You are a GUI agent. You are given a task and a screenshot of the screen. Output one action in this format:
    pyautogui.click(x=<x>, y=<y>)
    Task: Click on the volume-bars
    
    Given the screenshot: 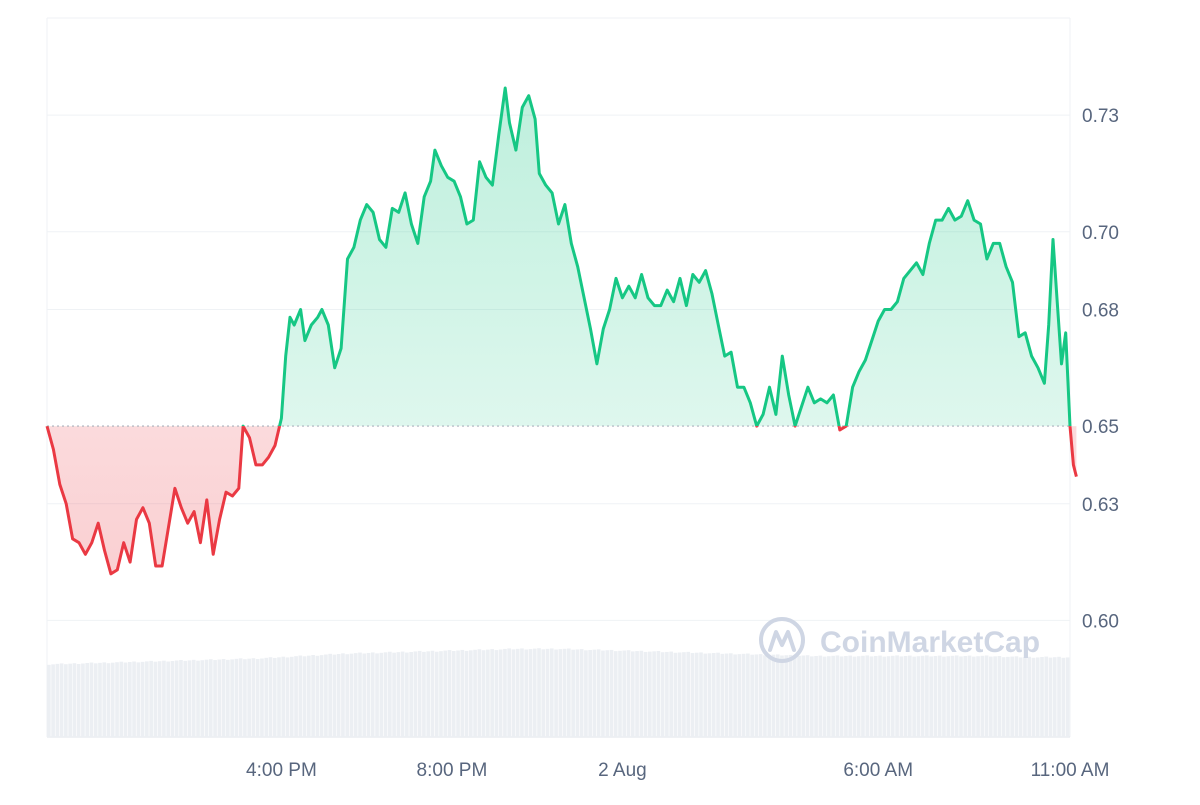 What is the action you would take?
    pyautogui.click(x=558, y=692)
    